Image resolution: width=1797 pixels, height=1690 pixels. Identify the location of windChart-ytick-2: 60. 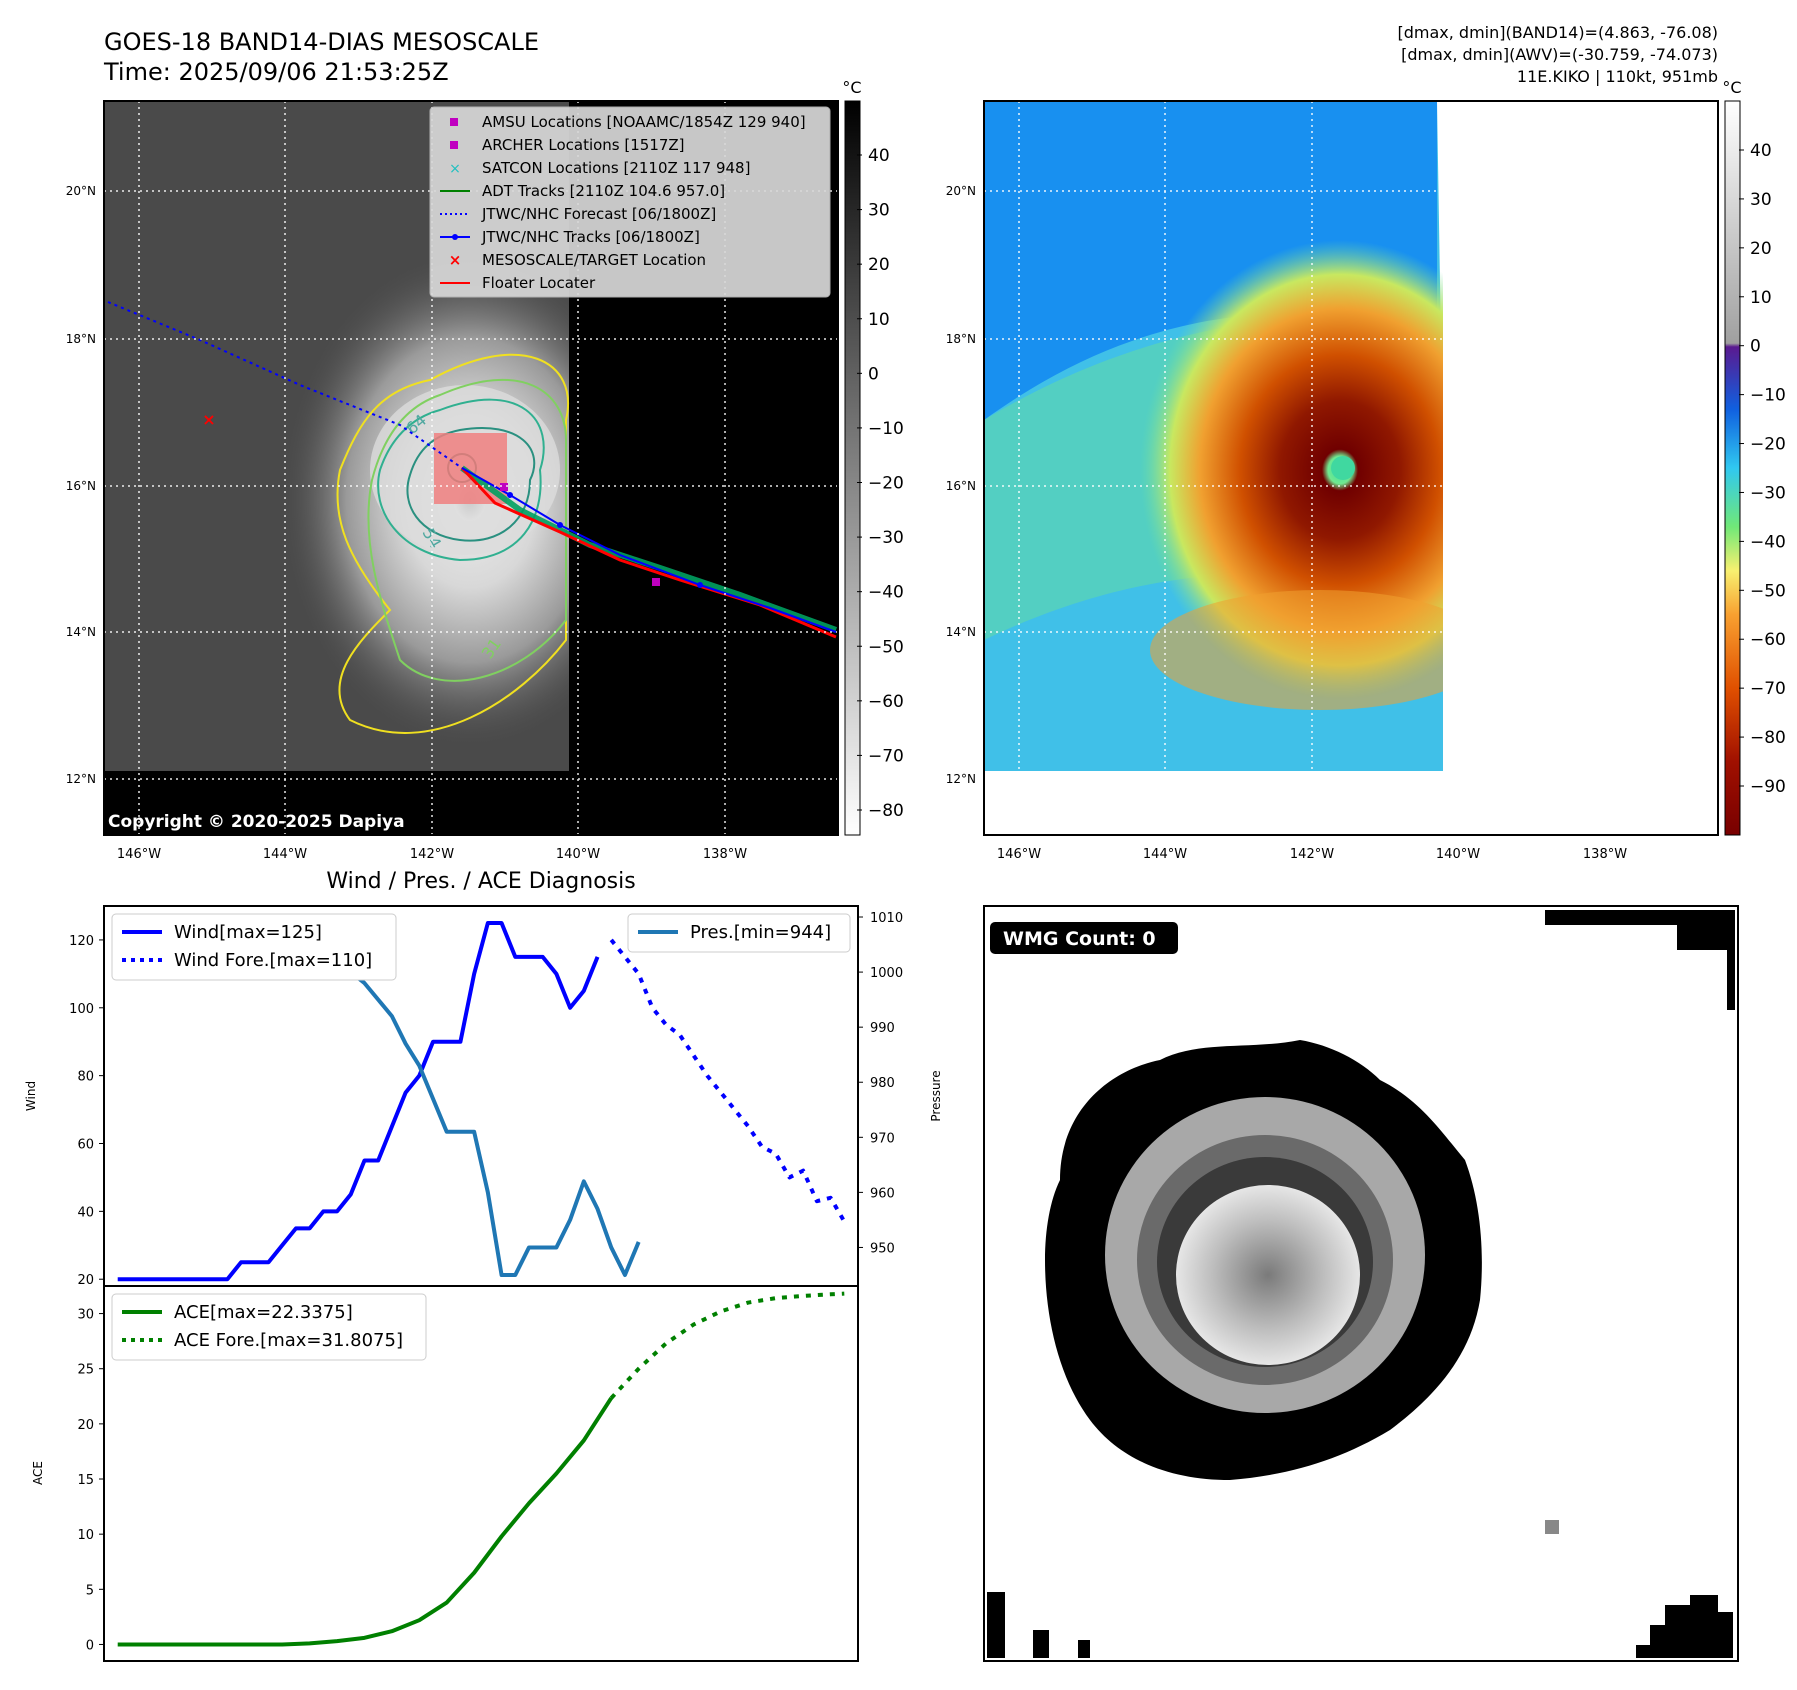
(85, 1145).